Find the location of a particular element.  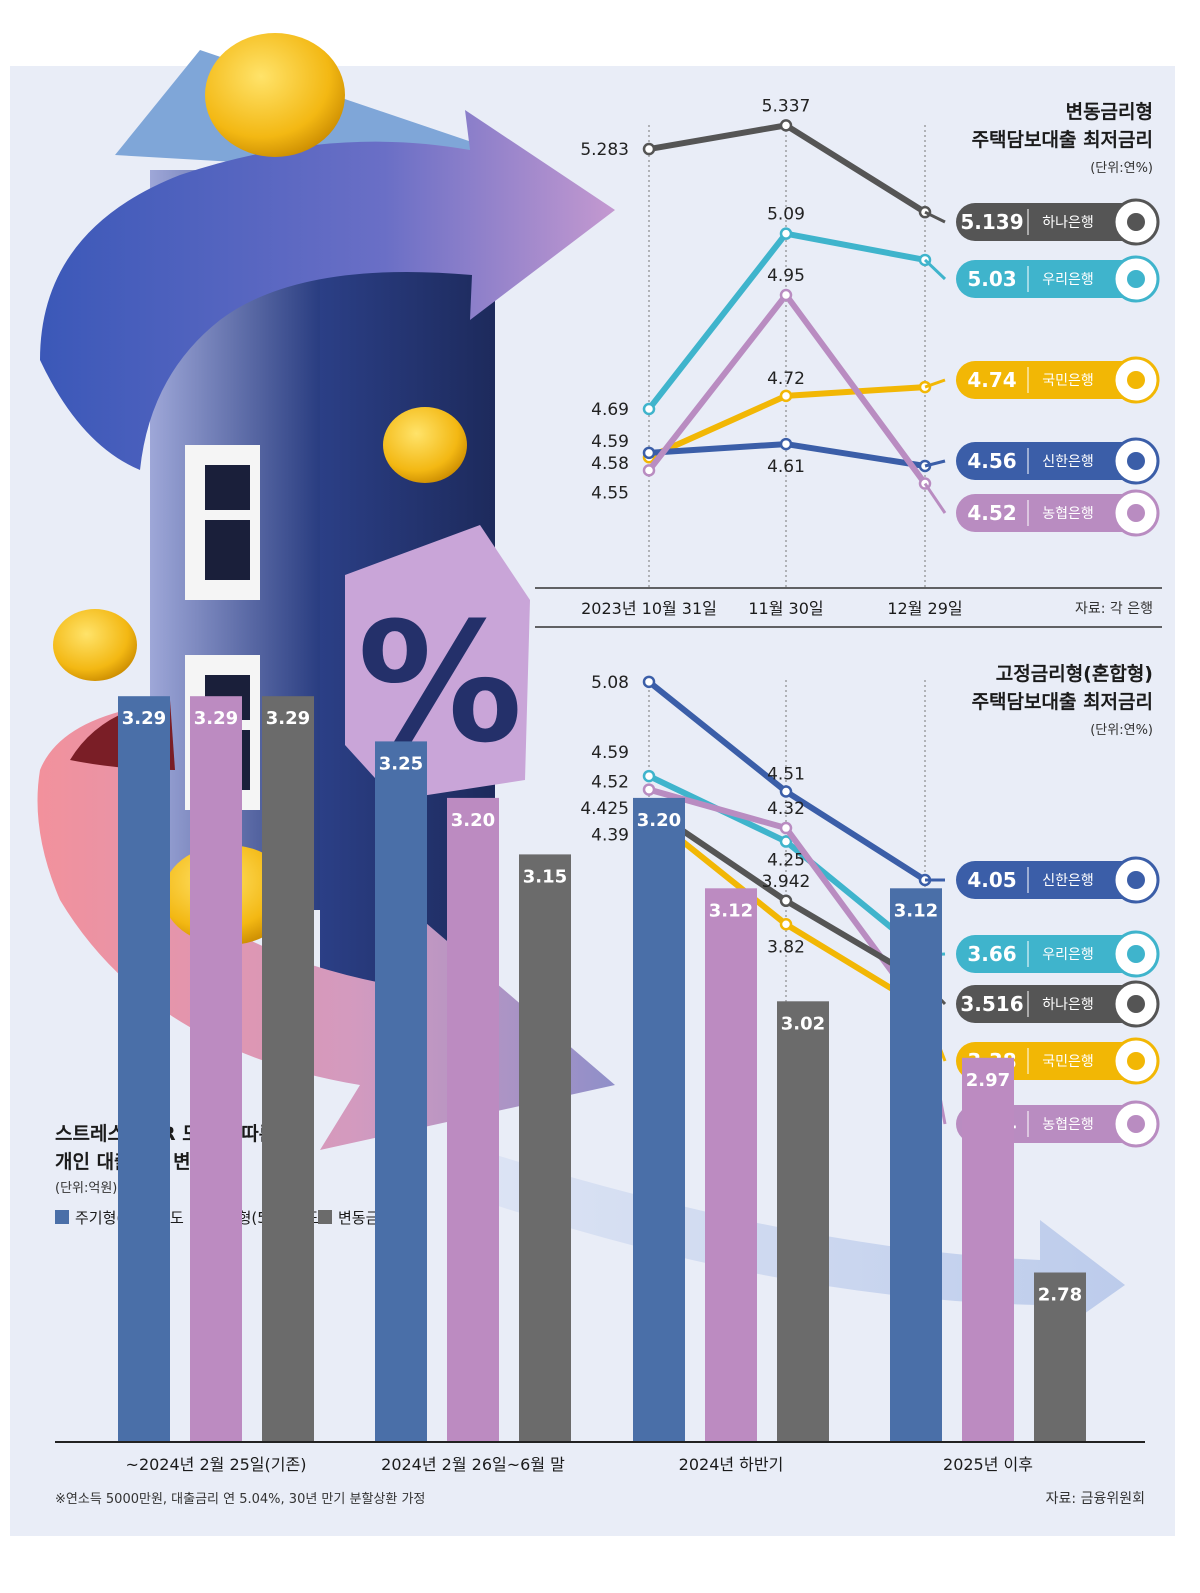

bar-label-3-3: 3.02 is located at coordinates (803, 1023).